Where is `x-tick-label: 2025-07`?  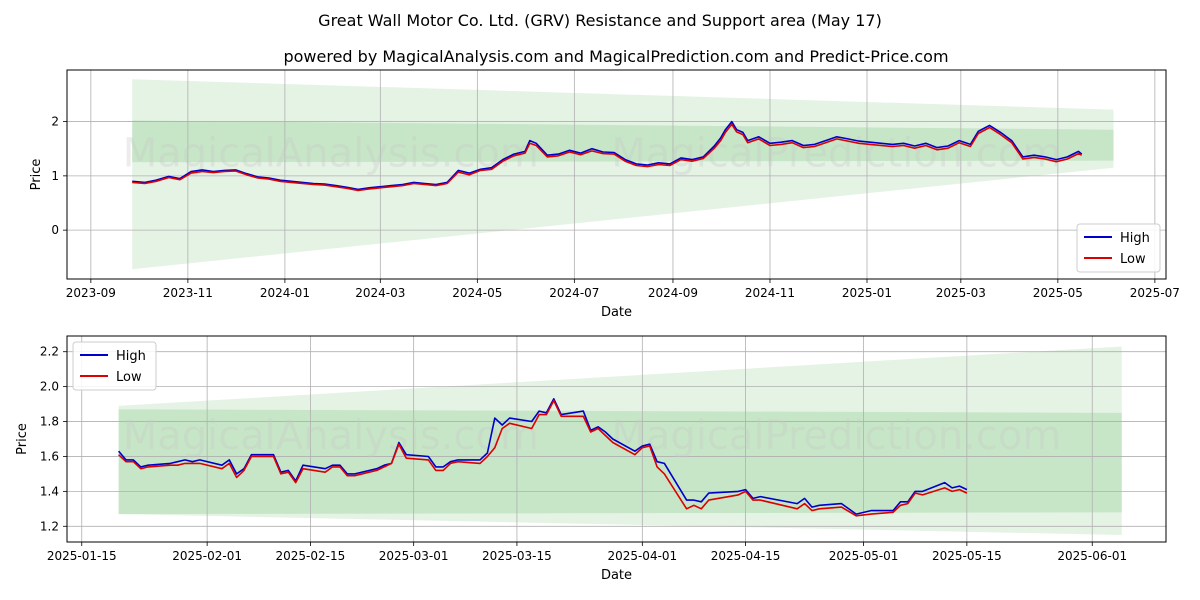 x-tick-label: 2025-07 is located at coordinates (1155, 293).